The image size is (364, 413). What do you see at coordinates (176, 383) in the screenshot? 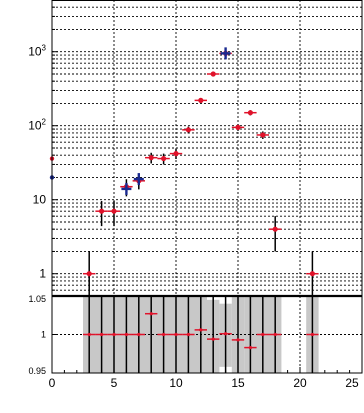
I see `x-tick-label: 10` at bounding box center [176, 383].